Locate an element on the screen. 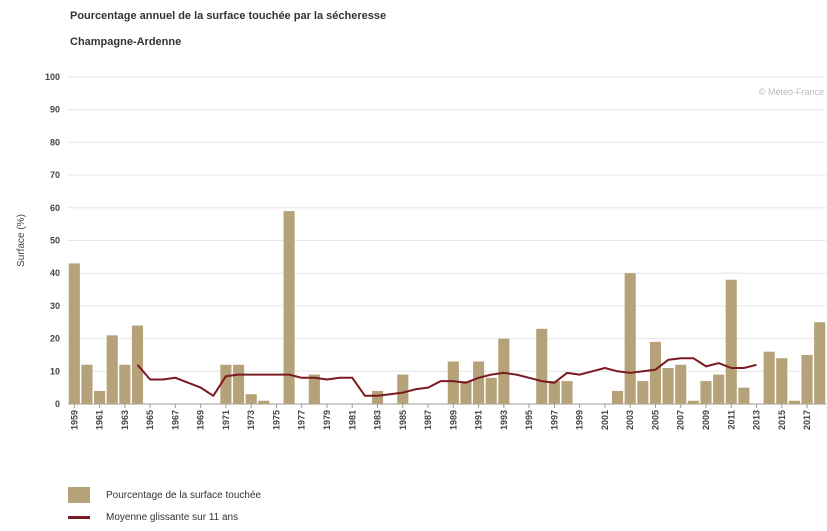  x-tick-label: 1965 is located at coordinates (150, 420).